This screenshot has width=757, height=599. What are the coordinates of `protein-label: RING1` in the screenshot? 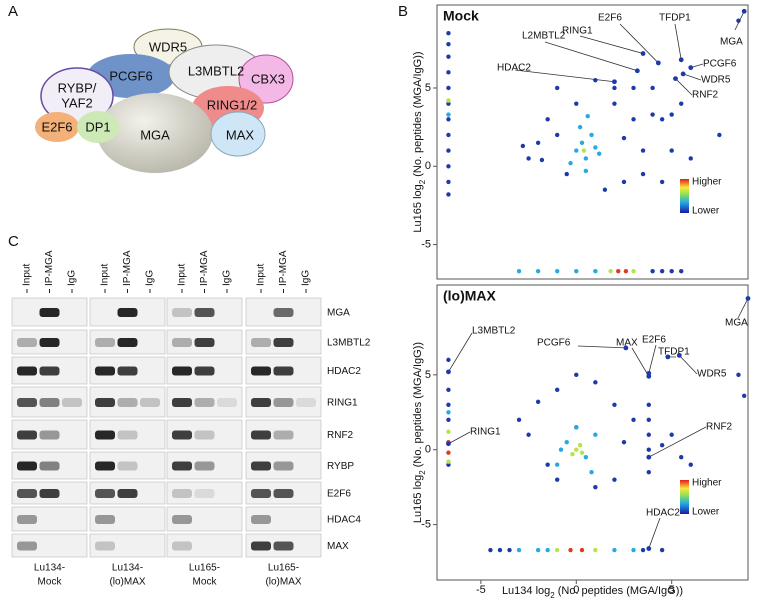 It's located at (342, 403).